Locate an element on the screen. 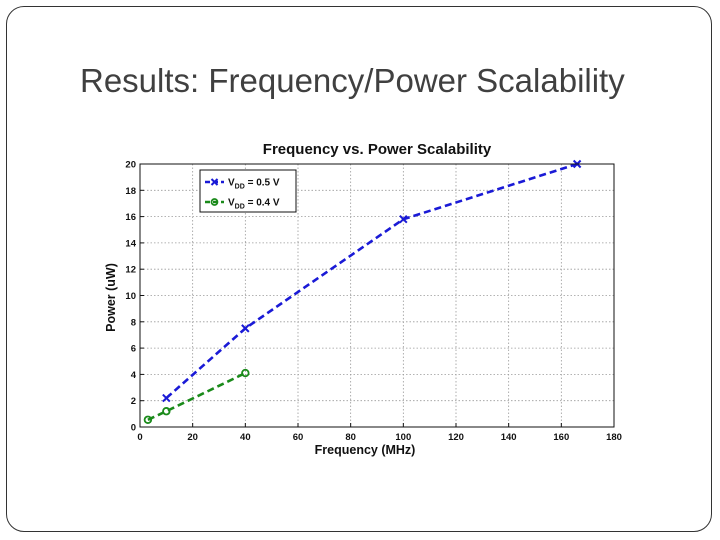 The image size is (720, 540). x-tick-label: 160 is located at coordinates (561, 437).